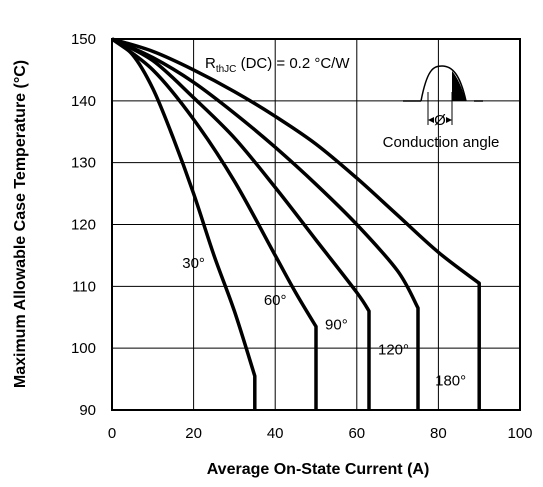  Describe the element at coordinates (450, 380) in the screenshot. I see `series-label: 180°` at that location.